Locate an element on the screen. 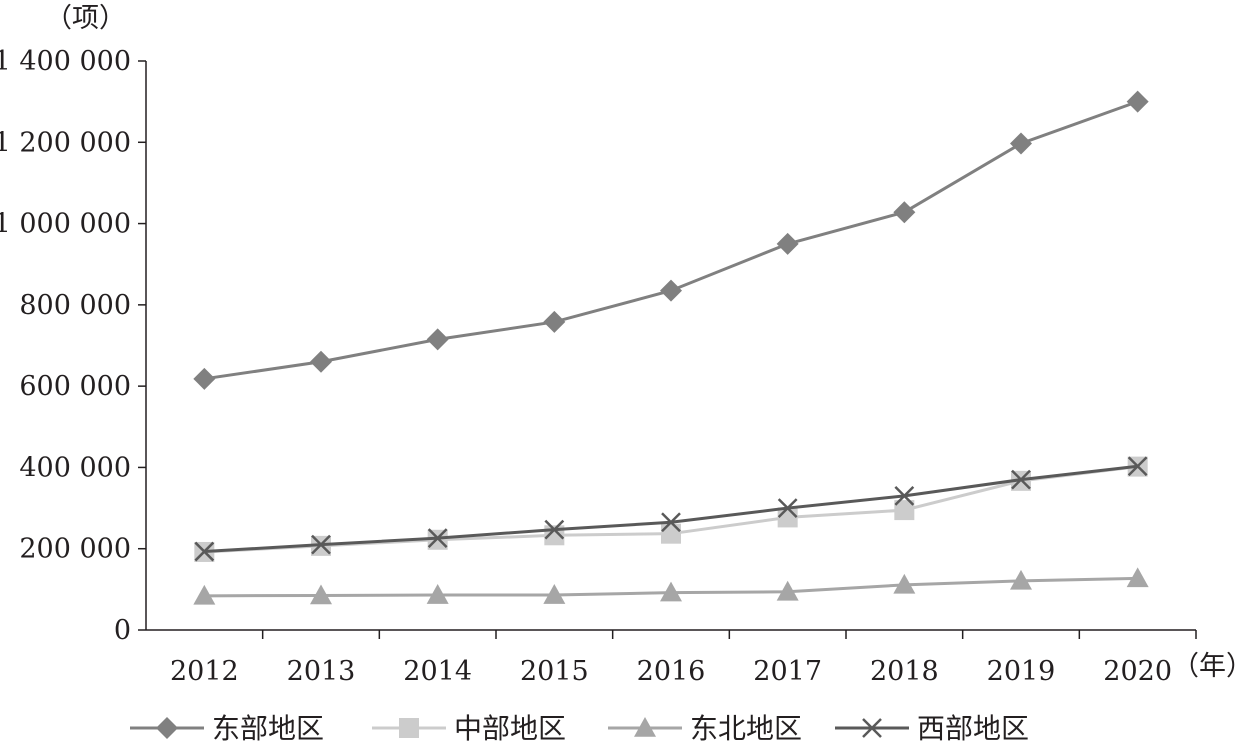 The image size is (1256, 750). x-tick-label: 2018 is located at coordinates (904, 671).